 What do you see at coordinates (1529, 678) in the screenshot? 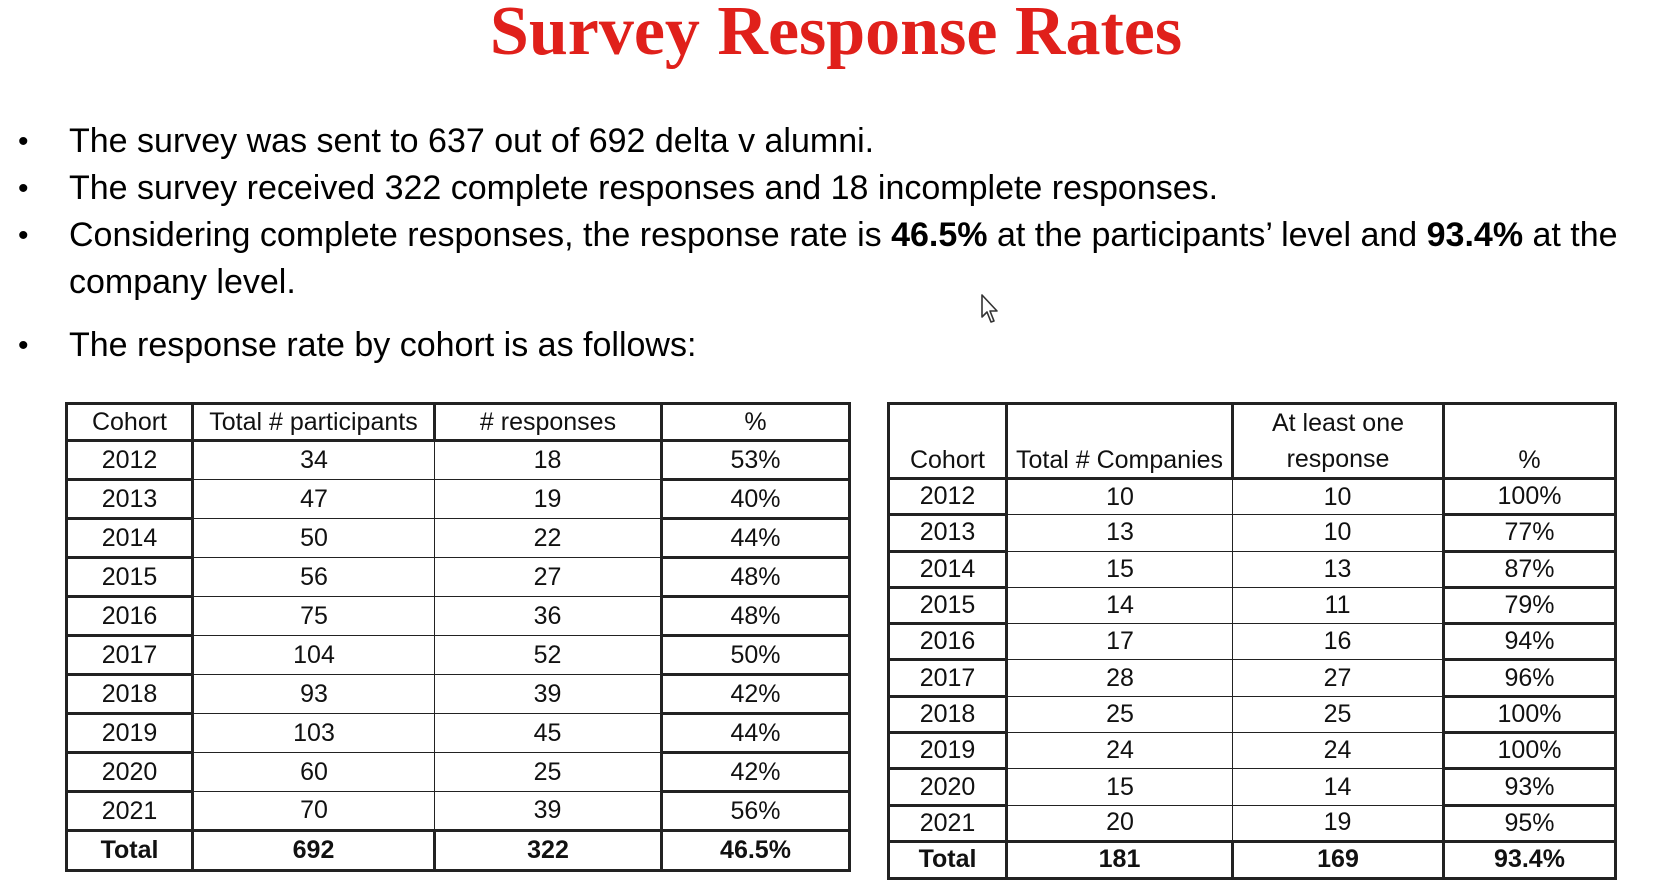
I see `table-cell: 96%` at bounding box center [1529, 678].